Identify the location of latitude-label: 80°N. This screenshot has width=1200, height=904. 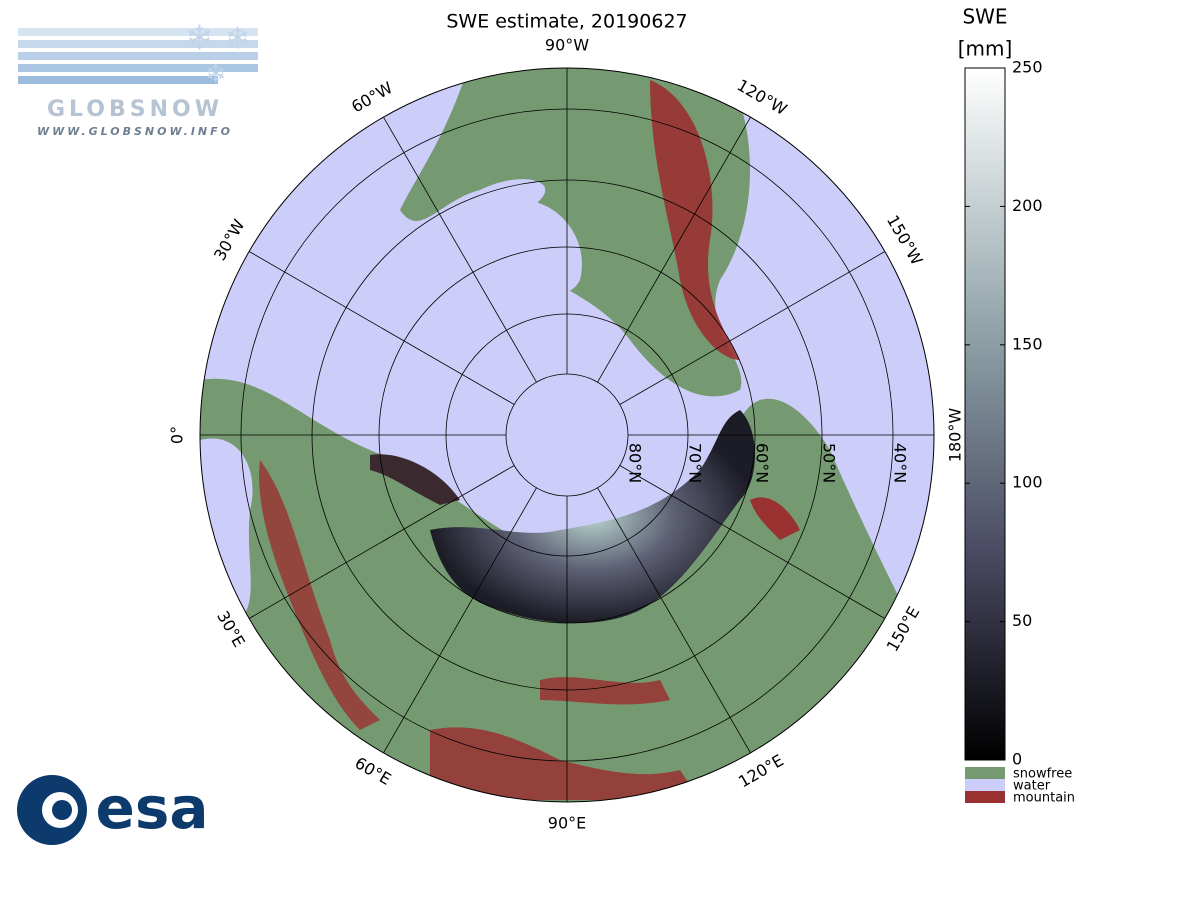
(635, 463).